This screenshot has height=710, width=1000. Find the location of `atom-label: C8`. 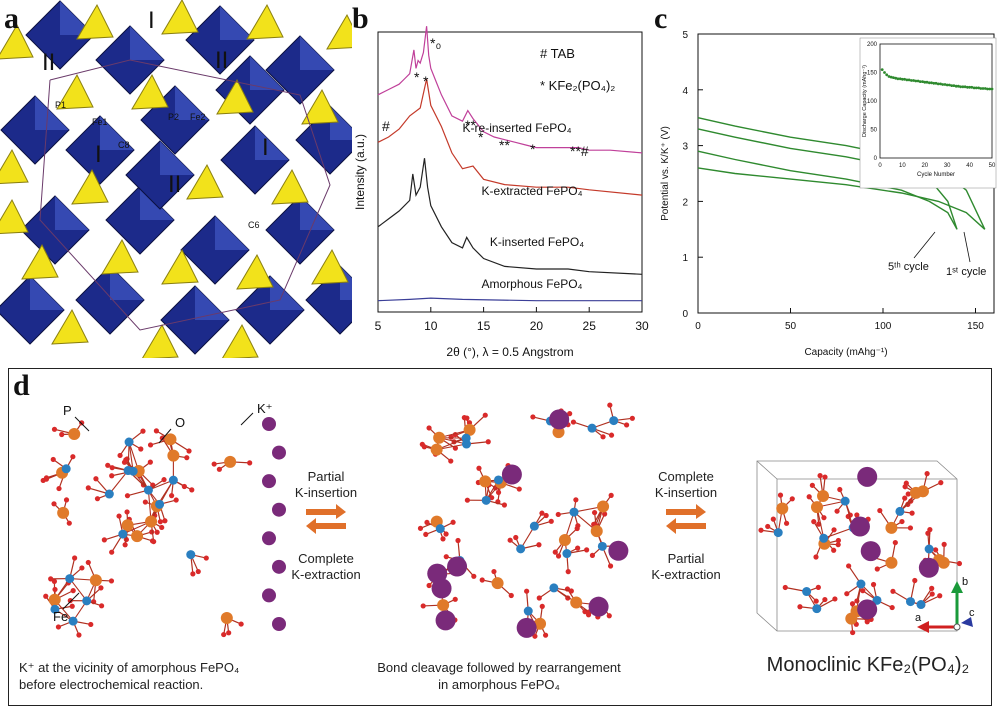

atom-label: C8 is located at coordinates (124, 145).